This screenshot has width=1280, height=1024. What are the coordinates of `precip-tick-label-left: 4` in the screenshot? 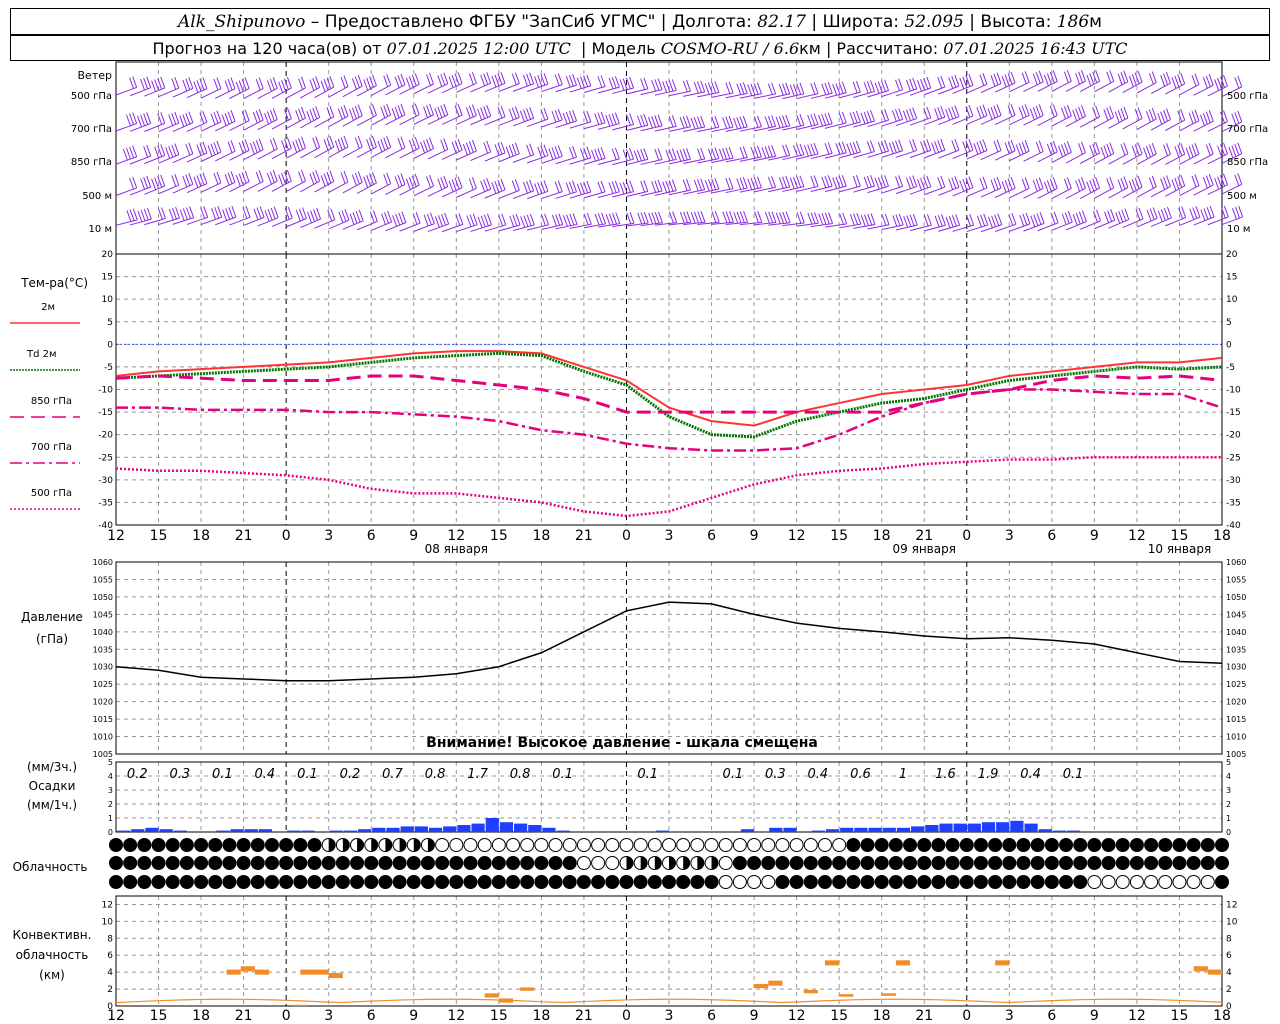 It's located at (110, 776).